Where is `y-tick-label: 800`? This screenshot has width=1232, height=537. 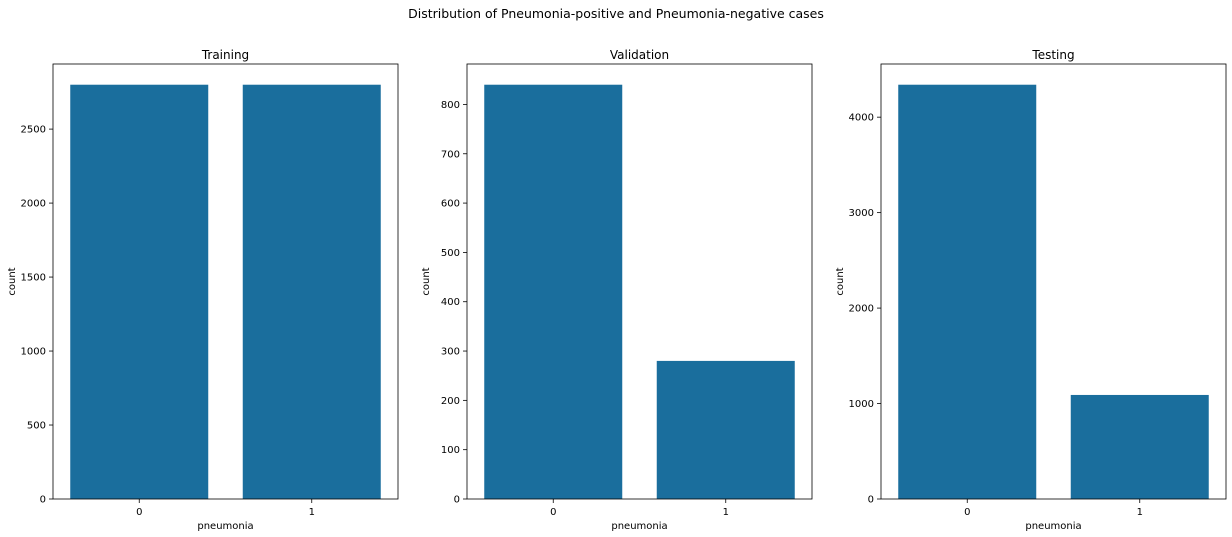
y-tick-label: 800 is located at coordinates (450, 105).